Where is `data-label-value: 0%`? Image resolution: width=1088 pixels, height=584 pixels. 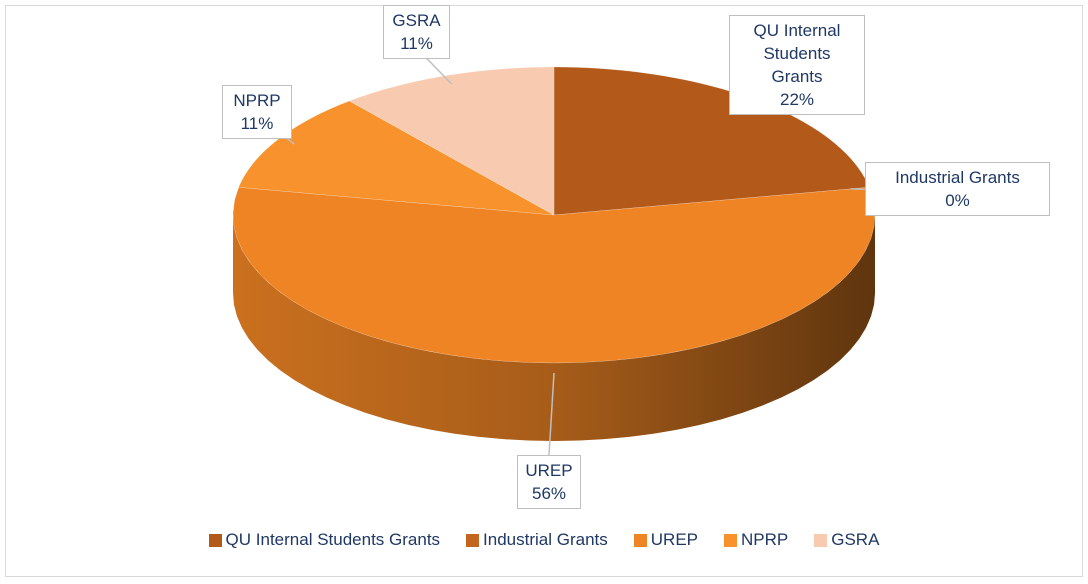
data-label-value: 0% is located at coordinates (957, 200).